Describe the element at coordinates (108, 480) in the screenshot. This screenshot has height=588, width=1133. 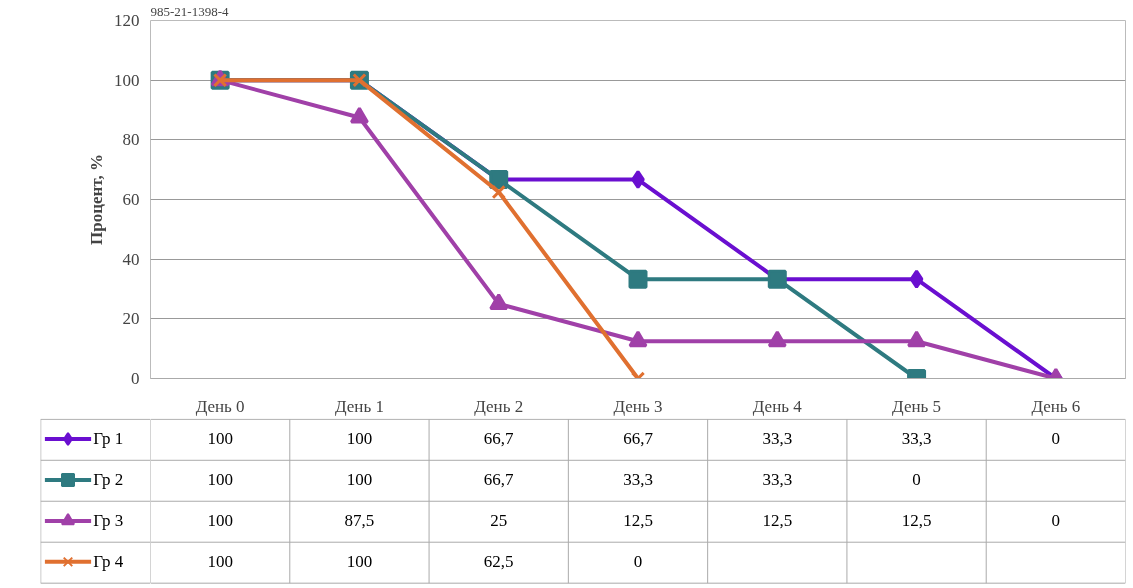
I see `legend-label: Гр 2` at that location.